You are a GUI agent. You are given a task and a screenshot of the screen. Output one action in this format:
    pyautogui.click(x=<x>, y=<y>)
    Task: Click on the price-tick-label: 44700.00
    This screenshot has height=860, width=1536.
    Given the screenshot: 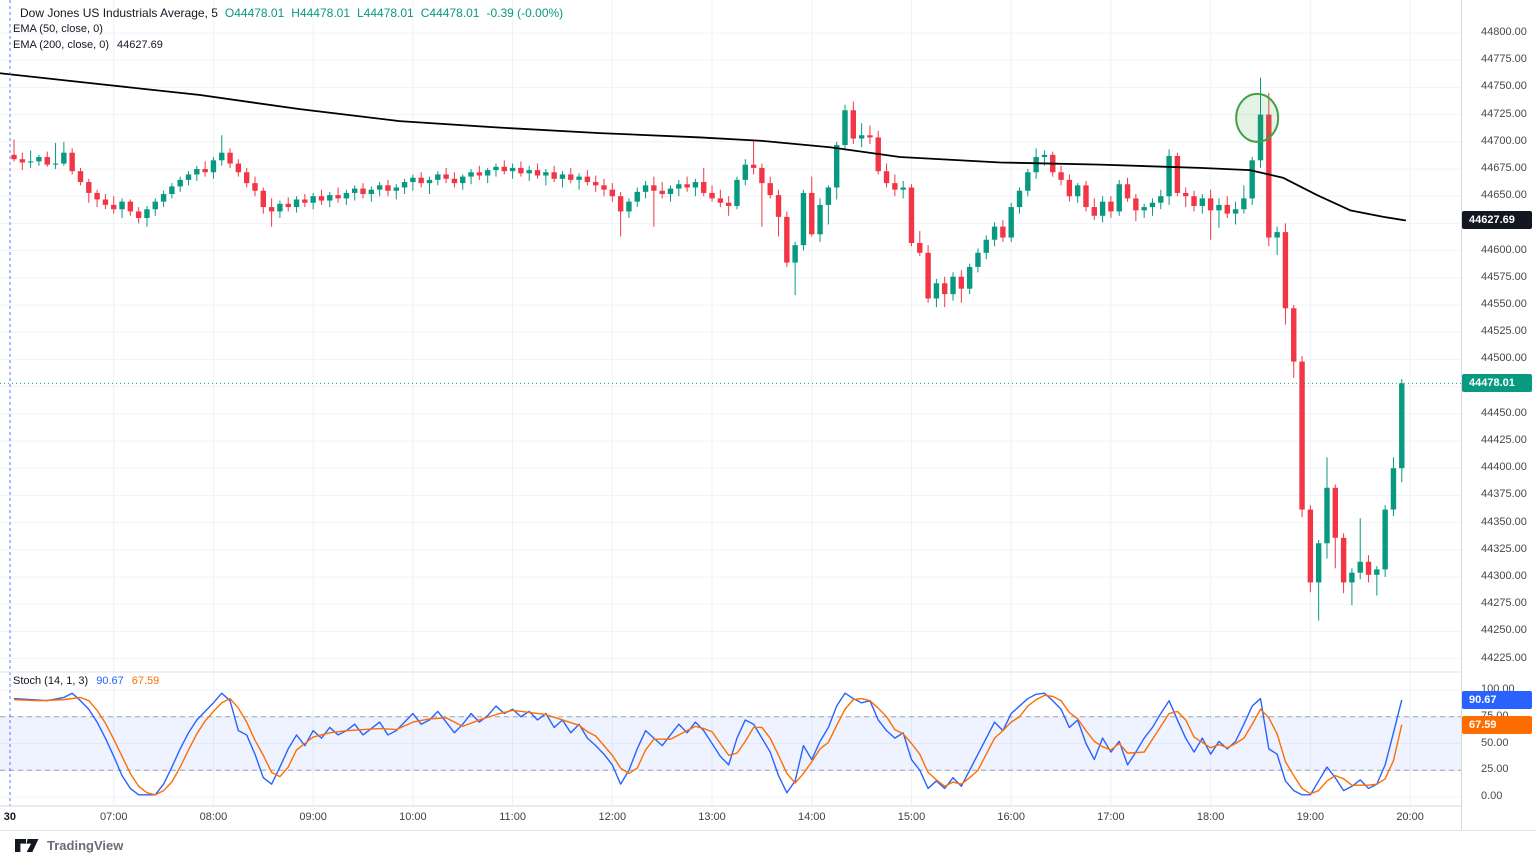 What is the action you would take?
    pyautogui.click(x=1504, y=140)
    